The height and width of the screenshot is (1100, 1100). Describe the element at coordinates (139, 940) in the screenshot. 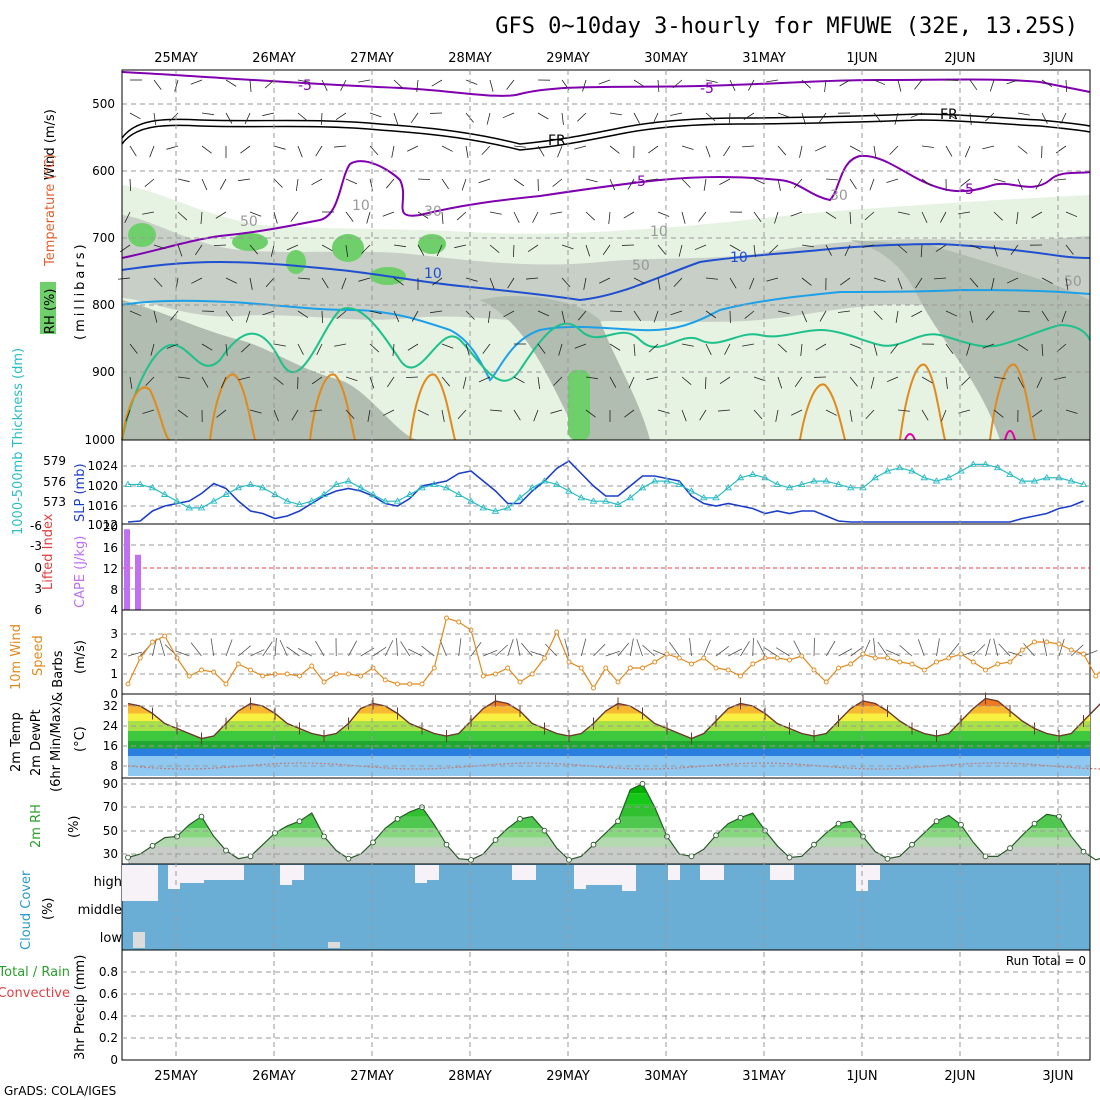

I see `cloud-low-gap` at that location.